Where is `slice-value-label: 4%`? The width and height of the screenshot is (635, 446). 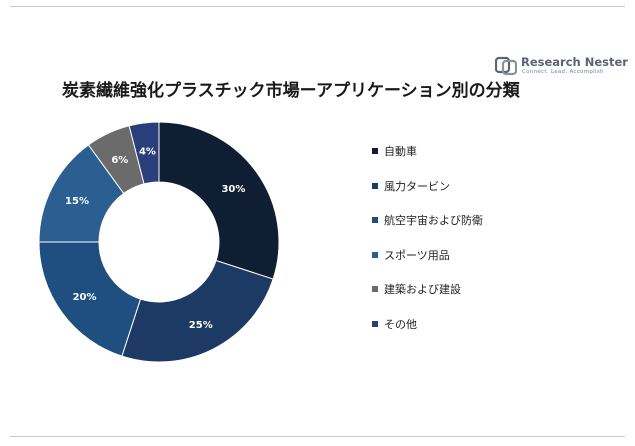
slice-value-label: 4% is located at coordinates (147, 152).